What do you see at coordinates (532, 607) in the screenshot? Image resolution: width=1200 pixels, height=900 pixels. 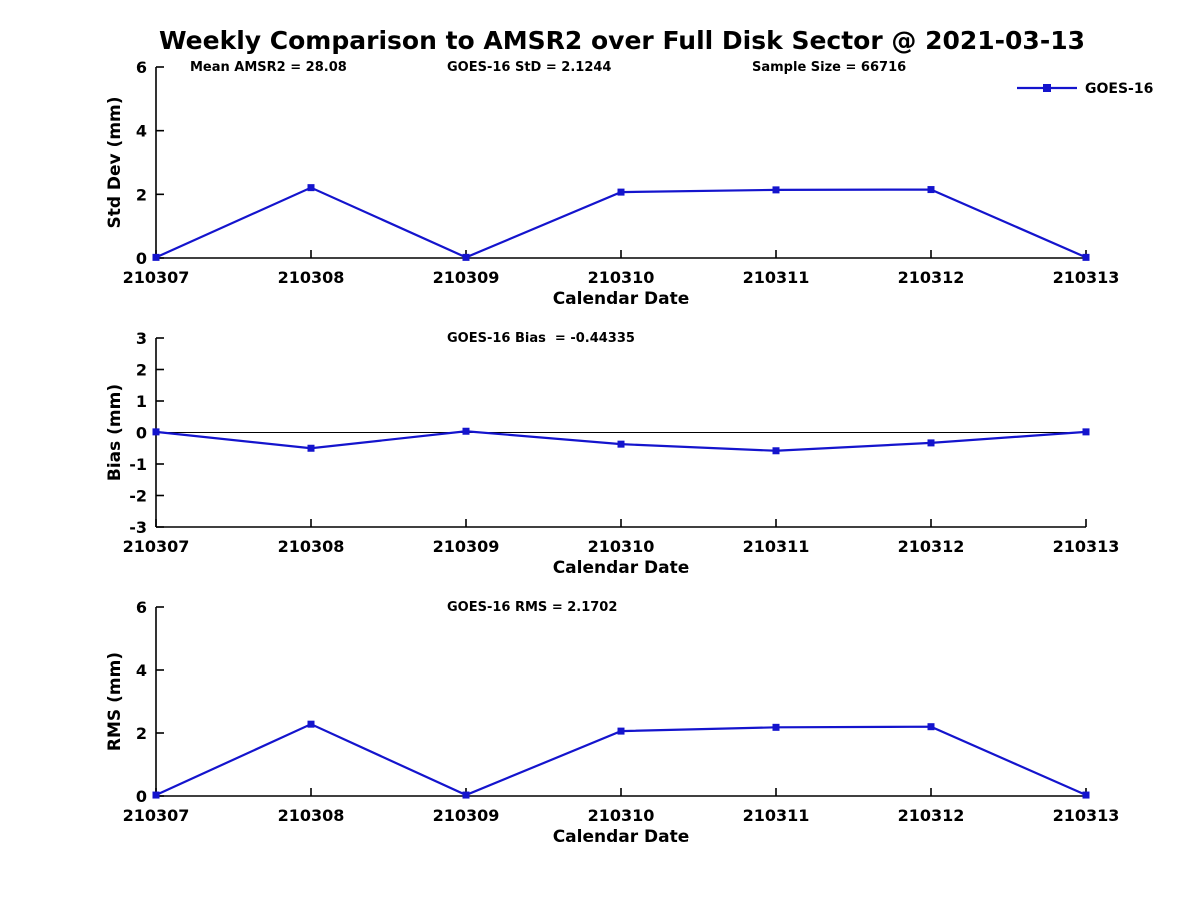 I see `annotation: GOES-16 RMS = 2.1702` at bounding box center [532, 607].